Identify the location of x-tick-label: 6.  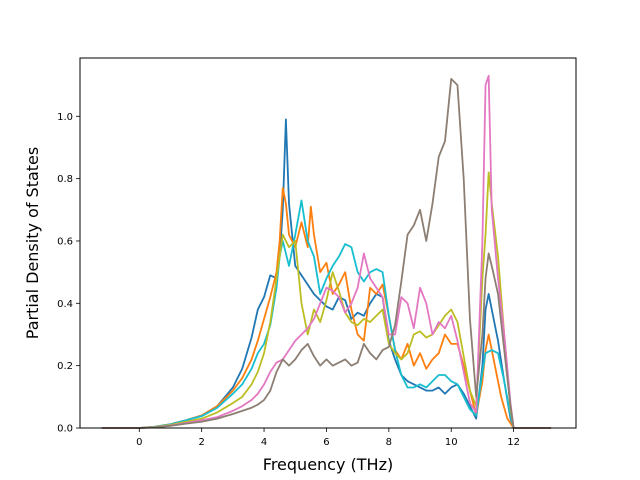
(326, 442).